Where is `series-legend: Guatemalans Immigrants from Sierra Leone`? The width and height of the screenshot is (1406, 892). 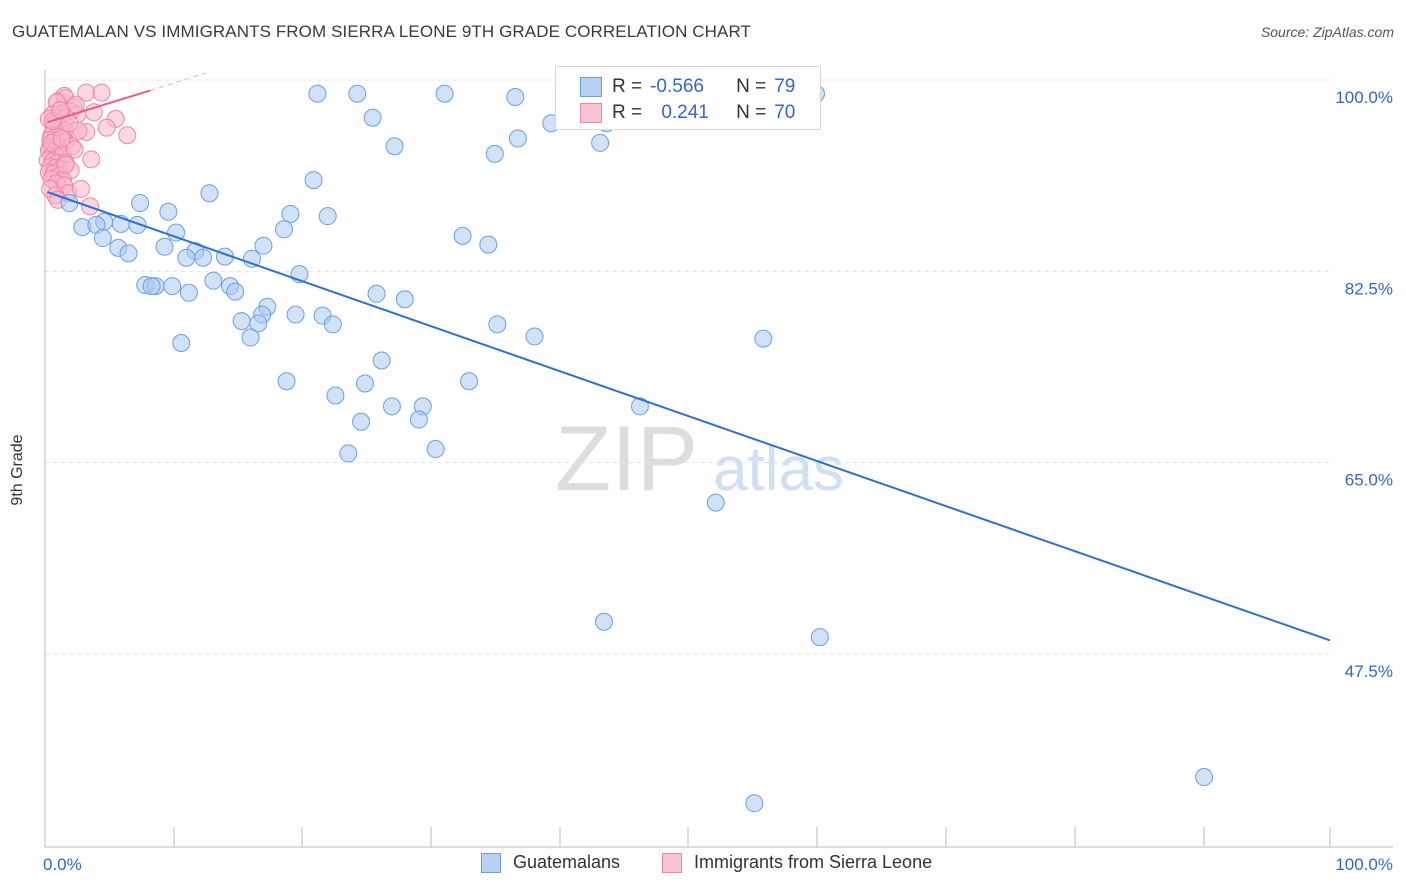
series-legend: Guatemalans Immigrants from Sierra Leone is located at coordinates (703, 865).